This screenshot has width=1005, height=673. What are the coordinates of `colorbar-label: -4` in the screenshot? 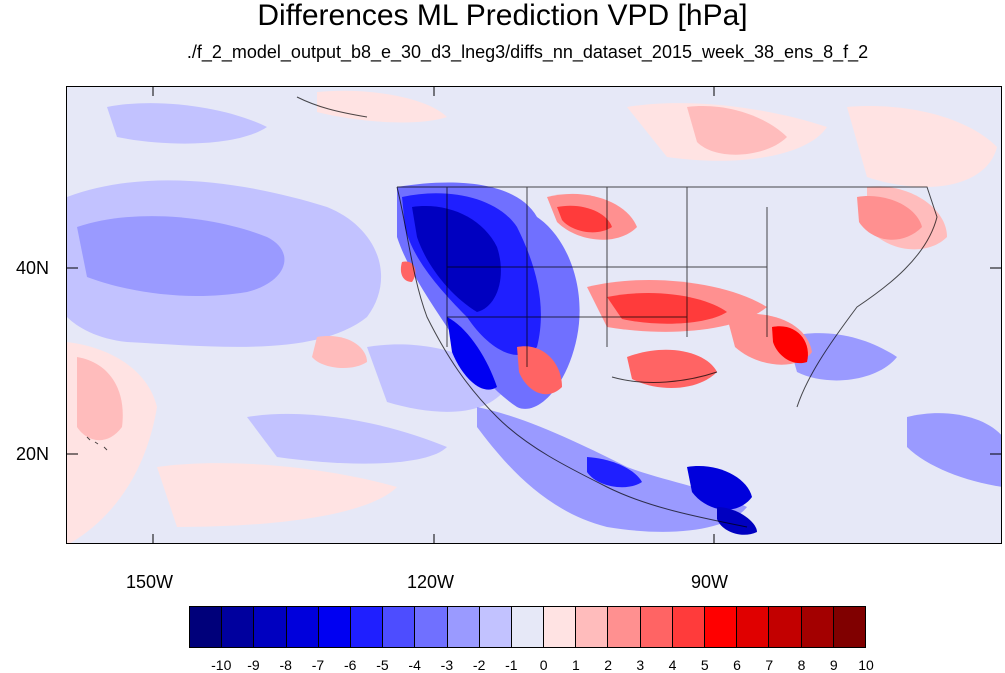 It's located at (414, 665).